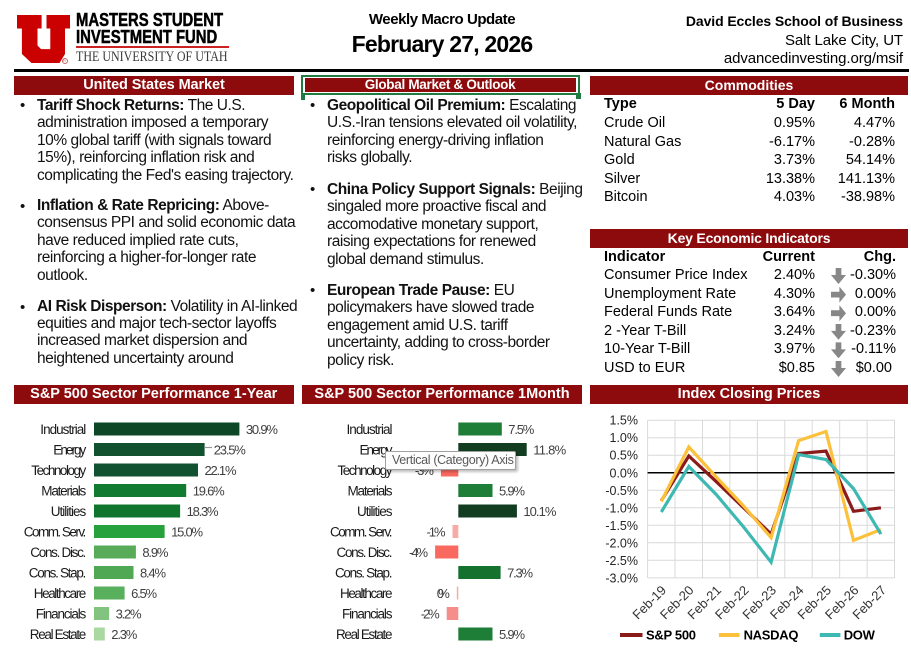 This screenshot has width=911, height=655. What do you see at coordinates (443, 593) in the screenshot?
I see `svg-text: 0%` at bounding box center [443, 593].